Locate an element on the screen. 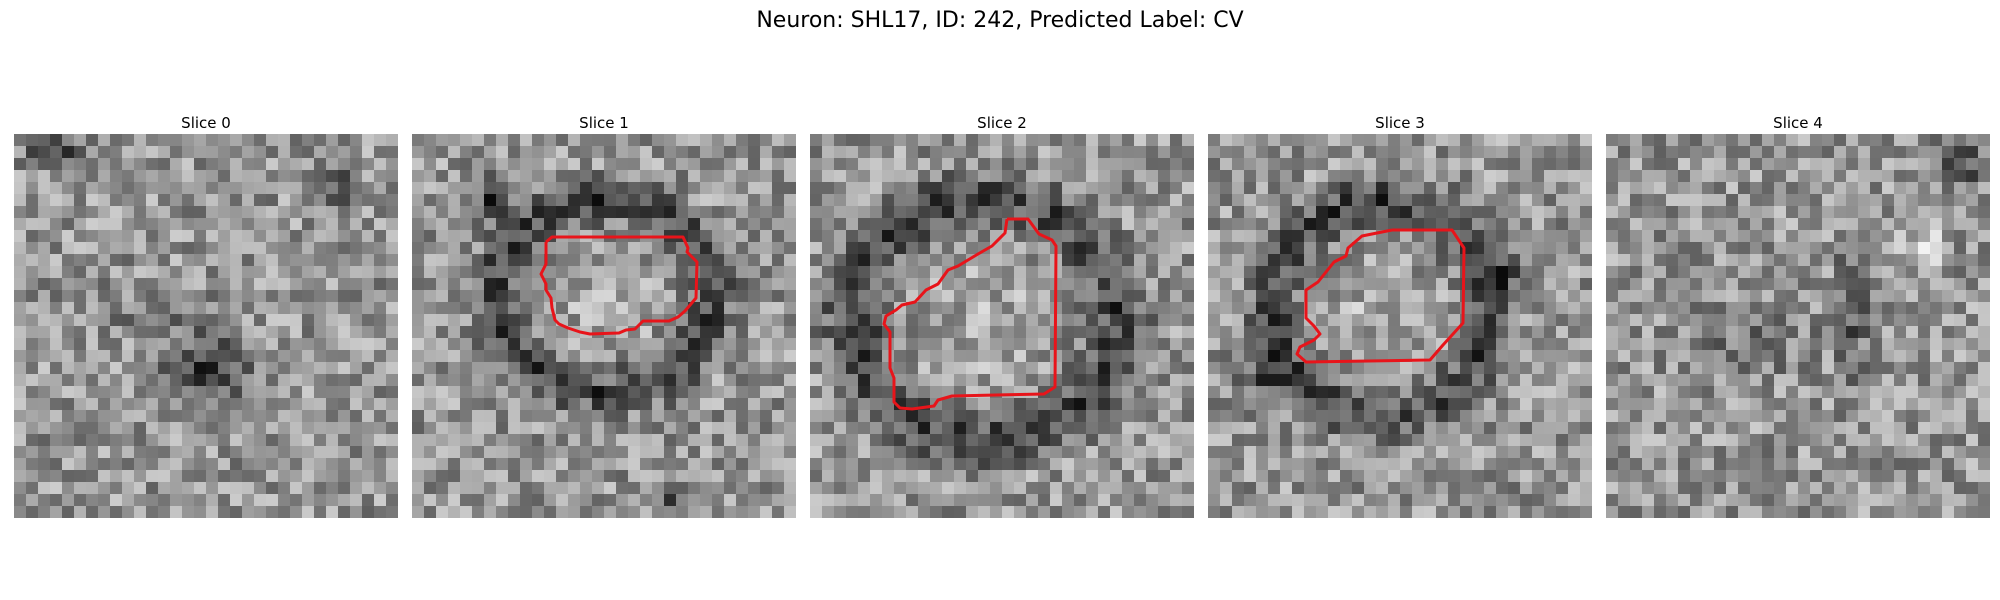 This screenshot has width=2000, height=600. slice-title: Slice 3 is located at coordinates (1400, 123).